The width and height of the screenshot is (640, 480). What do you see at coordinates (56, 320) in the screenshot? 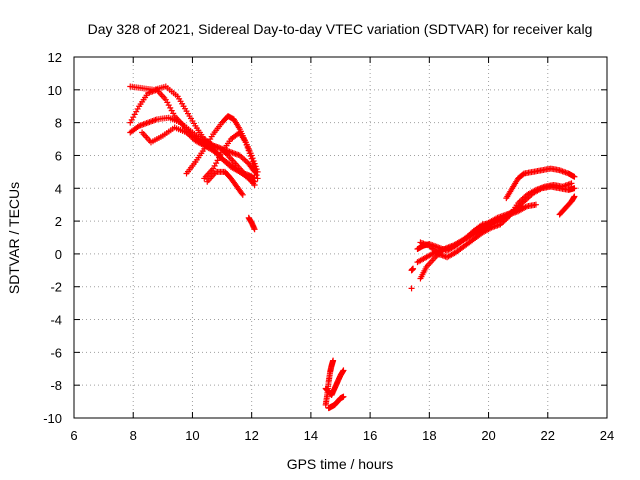
I see `y-tick-label: -4` at bounding box center [56, 320].